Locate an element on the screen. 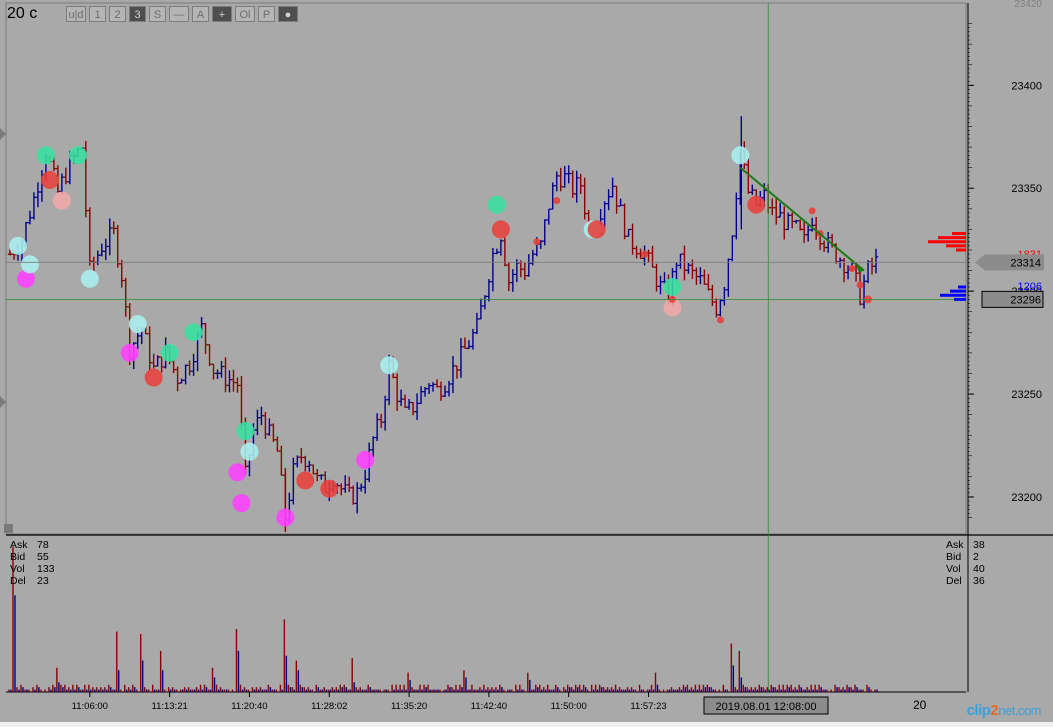  left-marker-lower is located at coordinates (3, 402).